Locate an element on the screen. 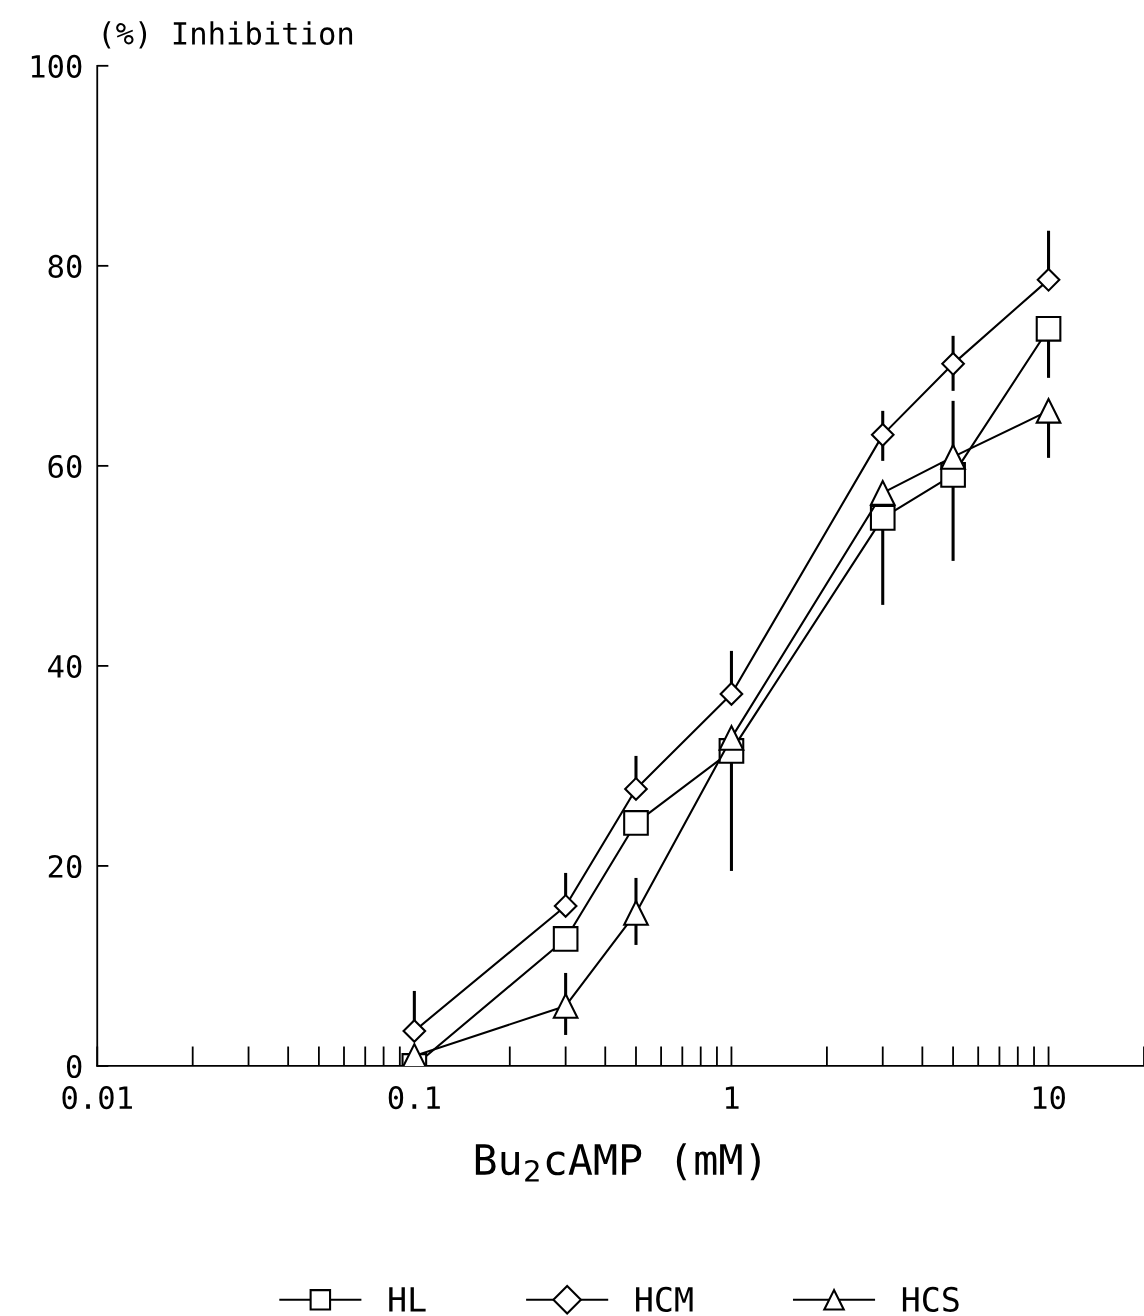 This screenshot has height=1316, width=1144. y-tick-label: 40 is located at coordinates (65, 666).